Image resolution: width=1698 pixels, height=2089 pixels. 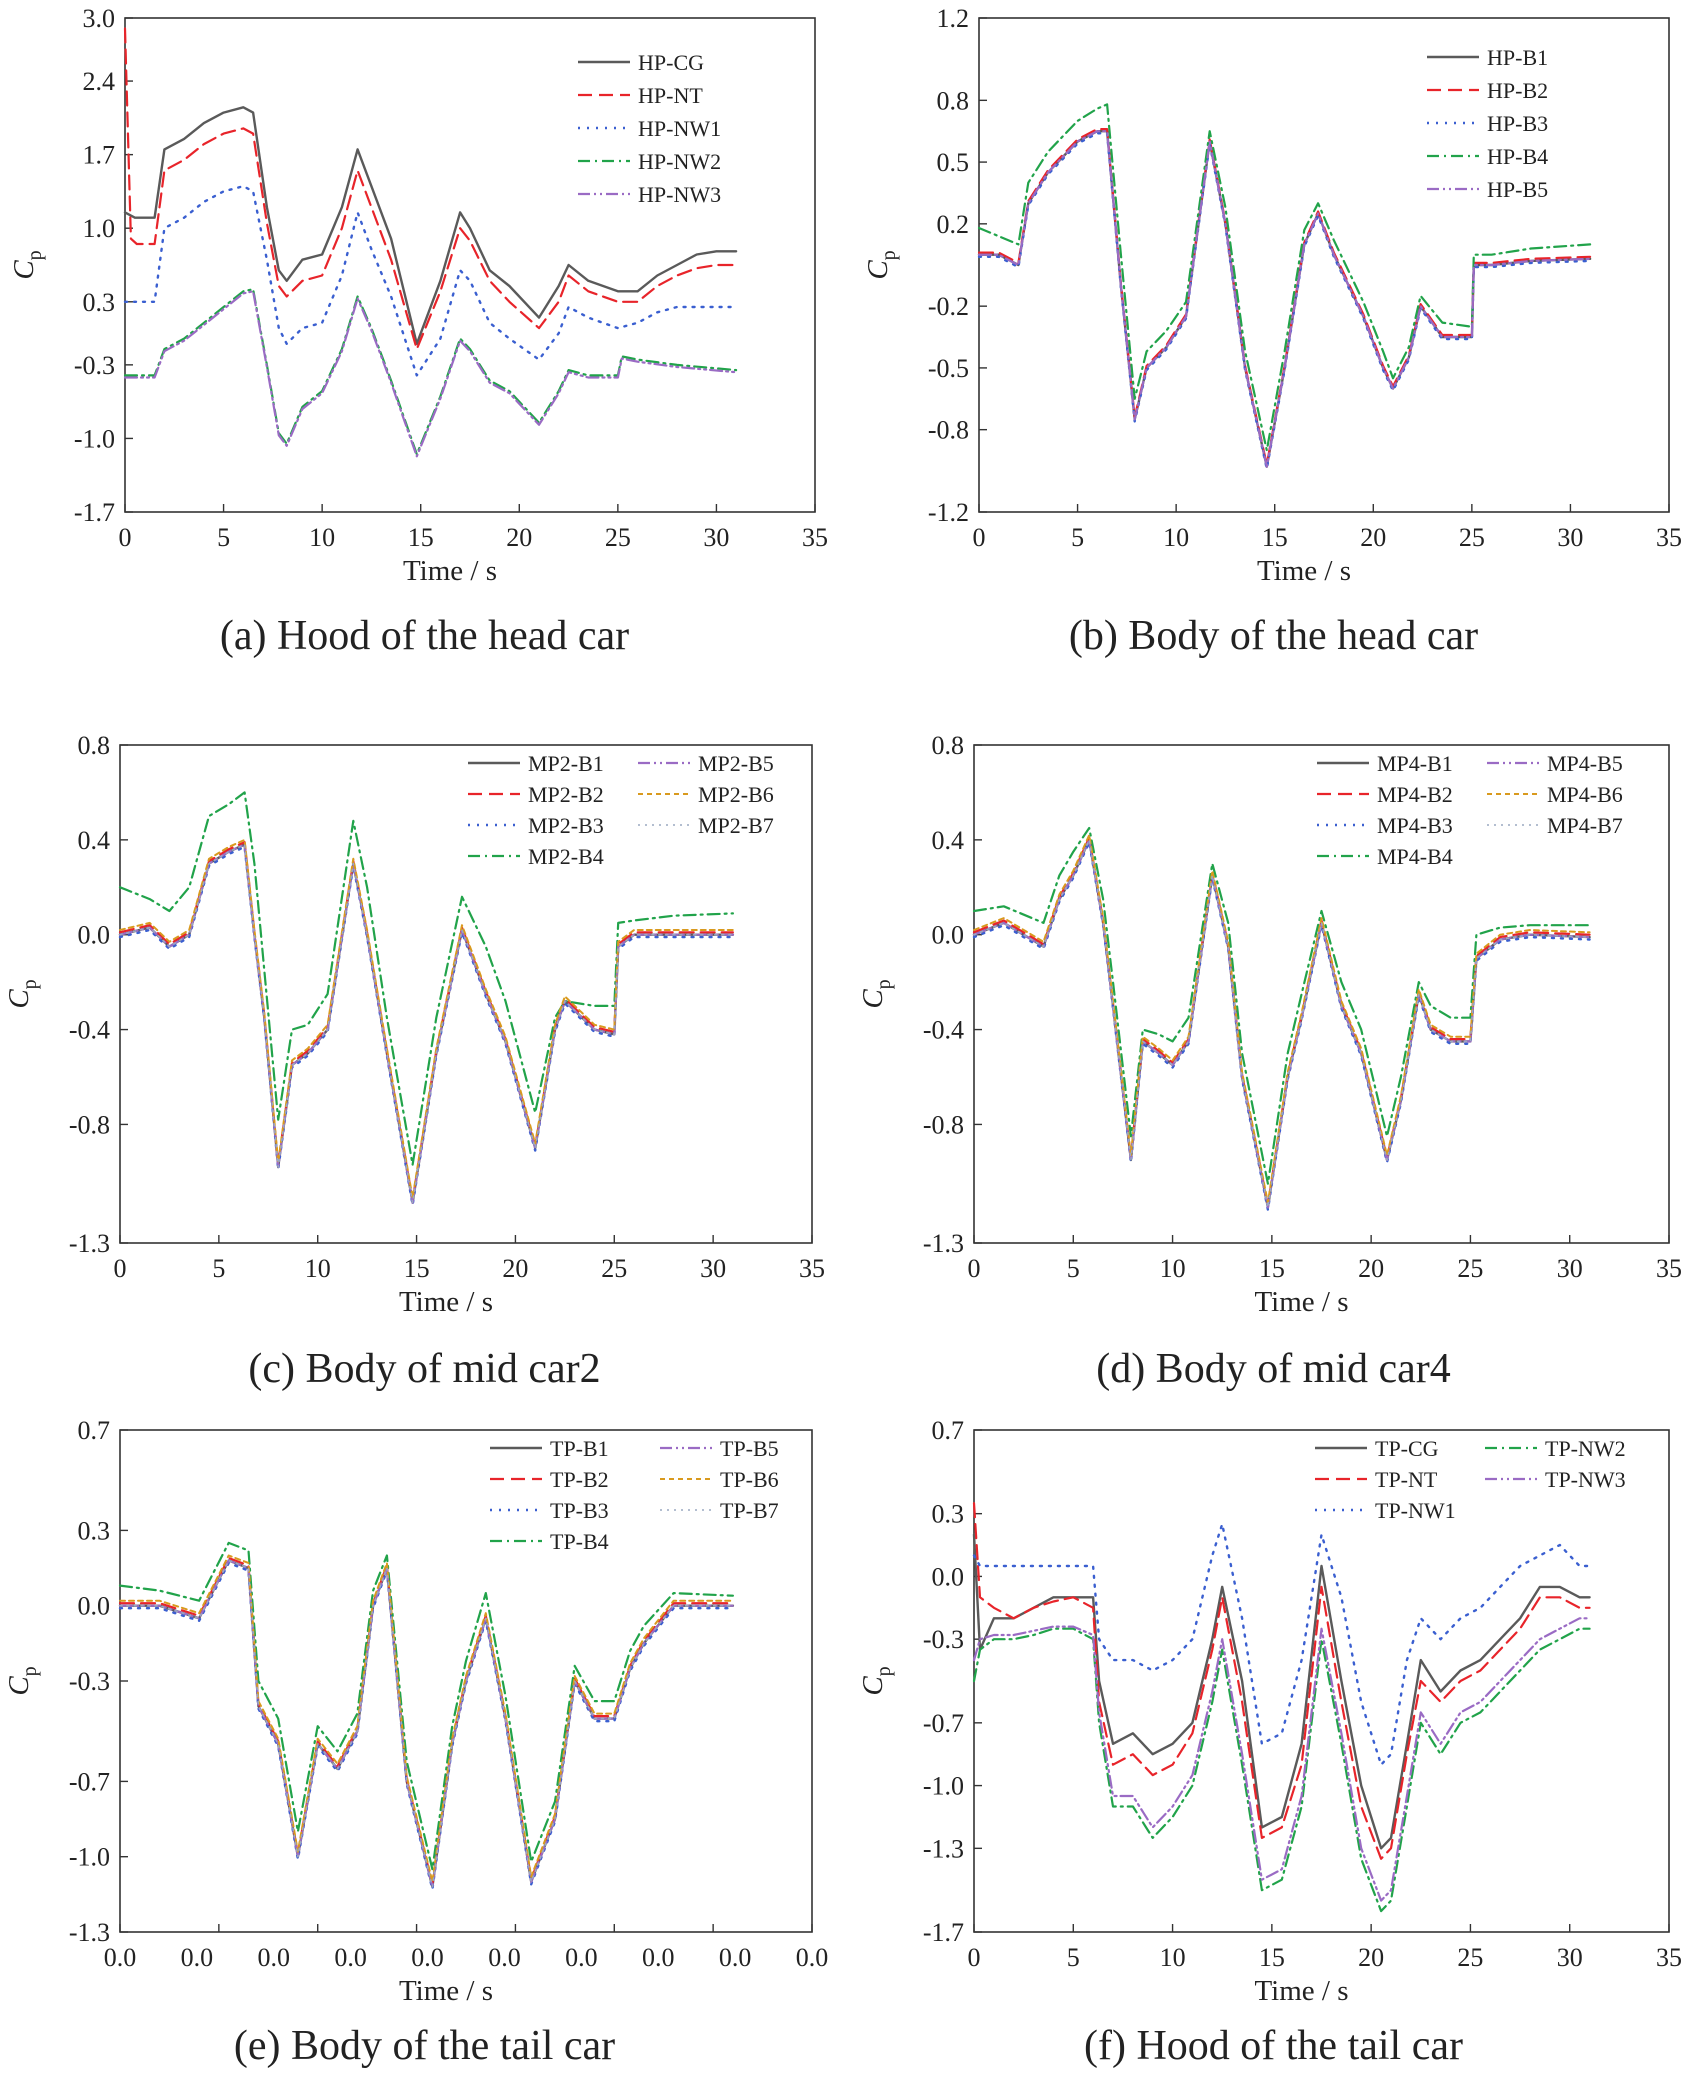 I want to click on legend-label: TP-B3, so click(x=579, y=1510).